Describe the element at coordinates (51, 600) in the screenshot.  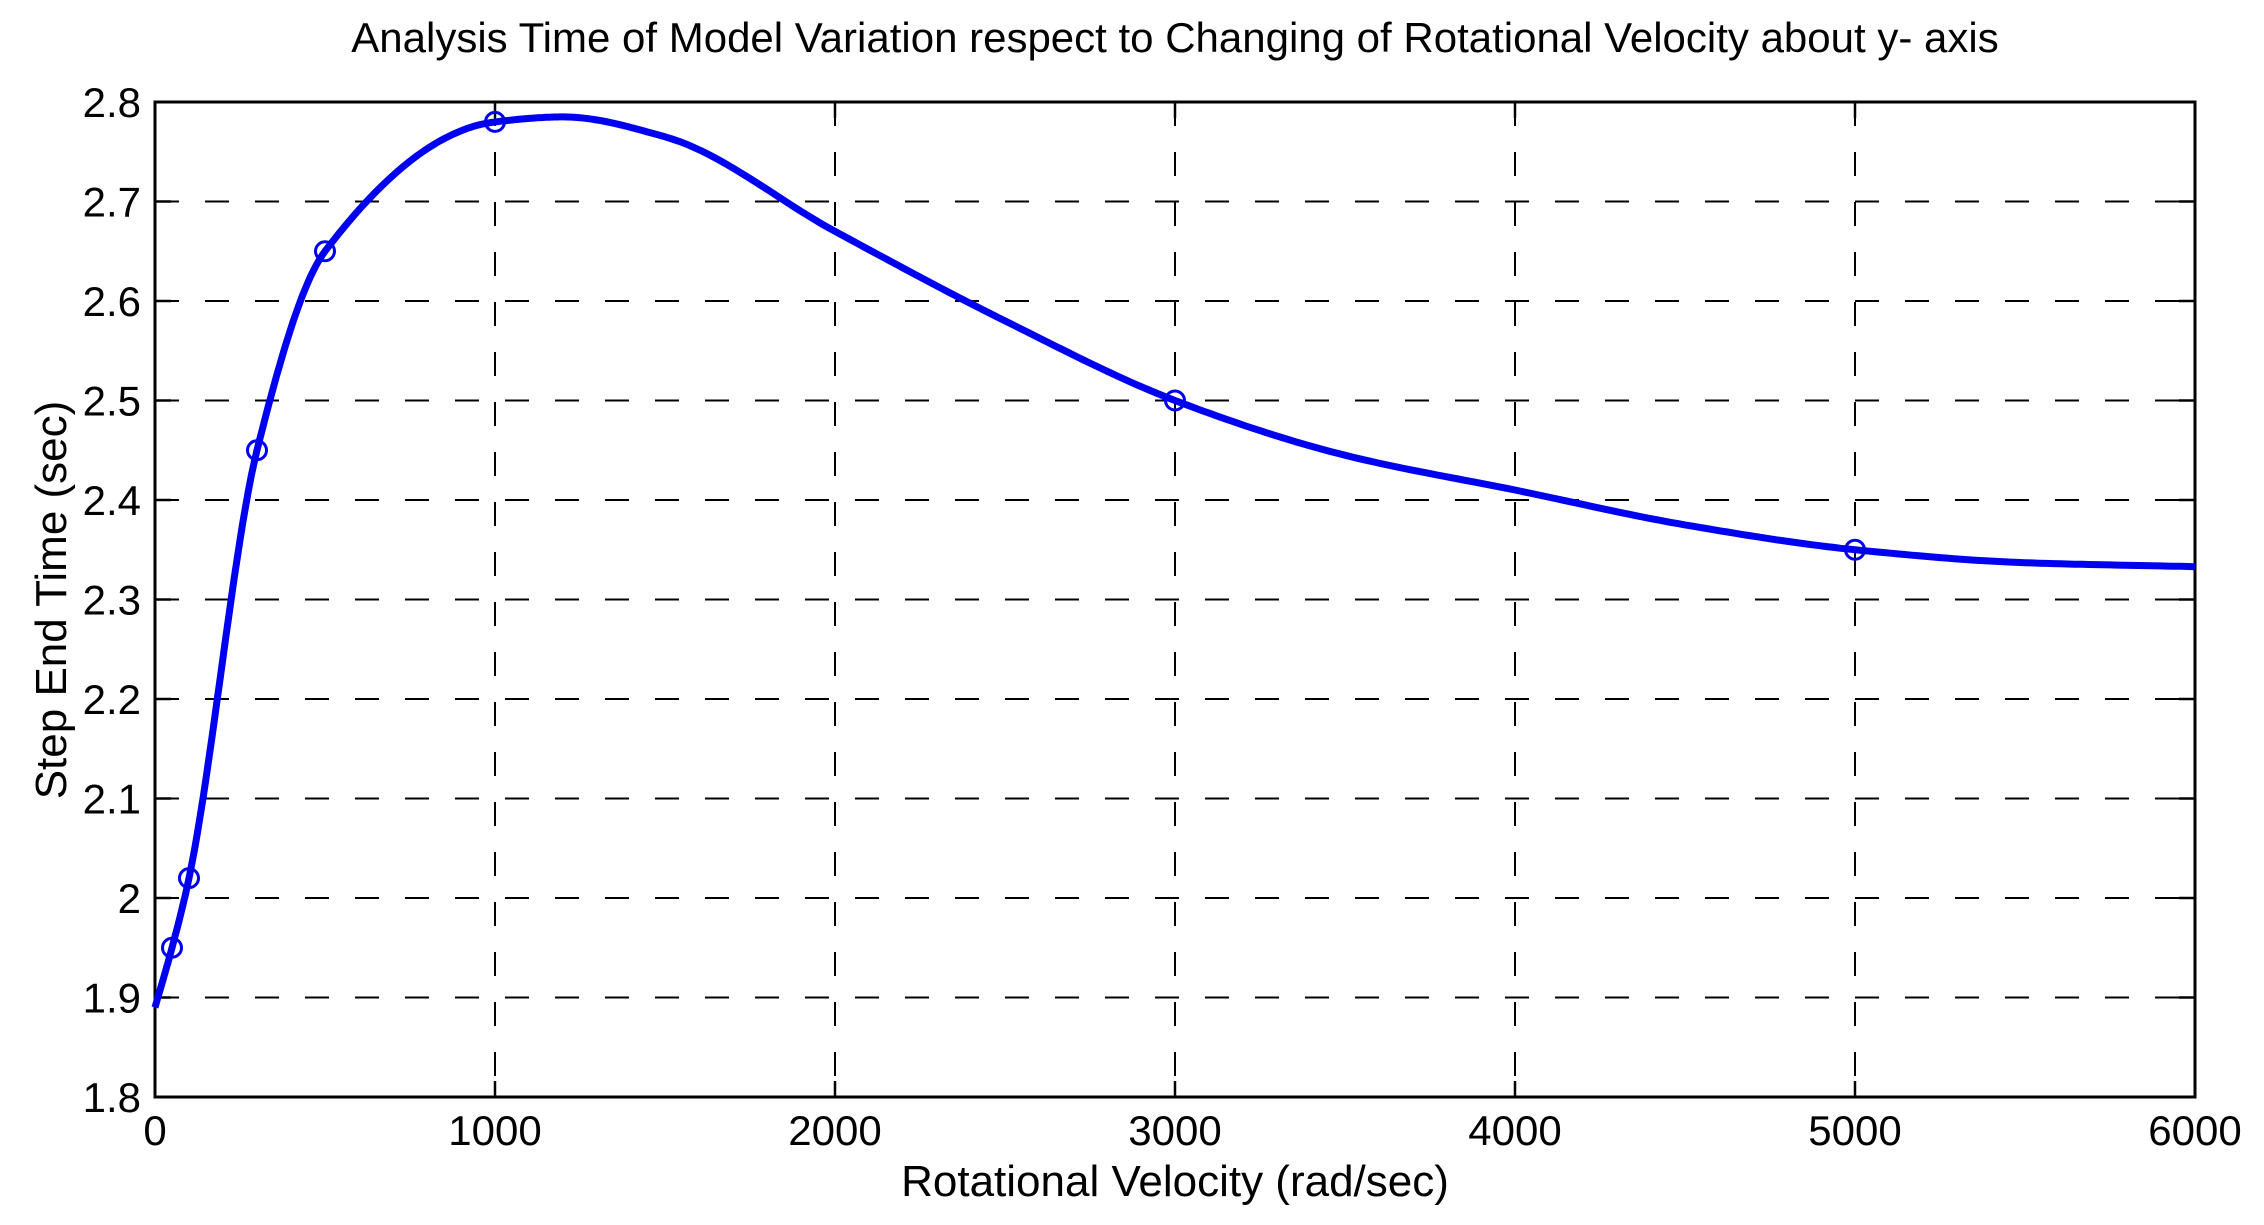
I see `y-axis-label: Step End Time (sec)` at that location.